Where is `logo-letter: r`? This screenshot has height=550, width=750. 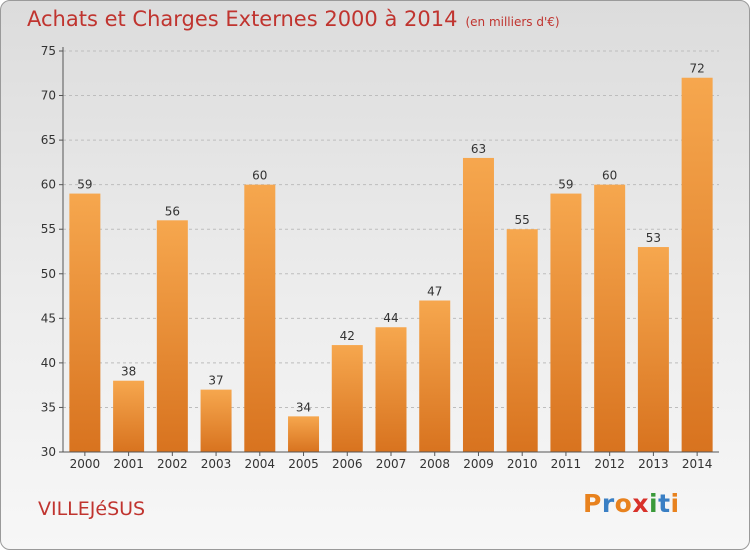
logo-letter: r is located at coordinates (608, 503).